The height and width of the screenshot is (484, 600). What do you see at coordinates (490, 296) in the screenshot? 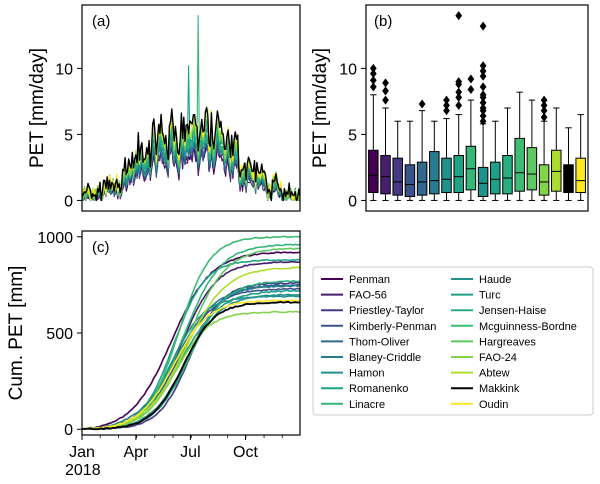
I see `legend-label-turc: Turc` at bounding box center [490, 296].